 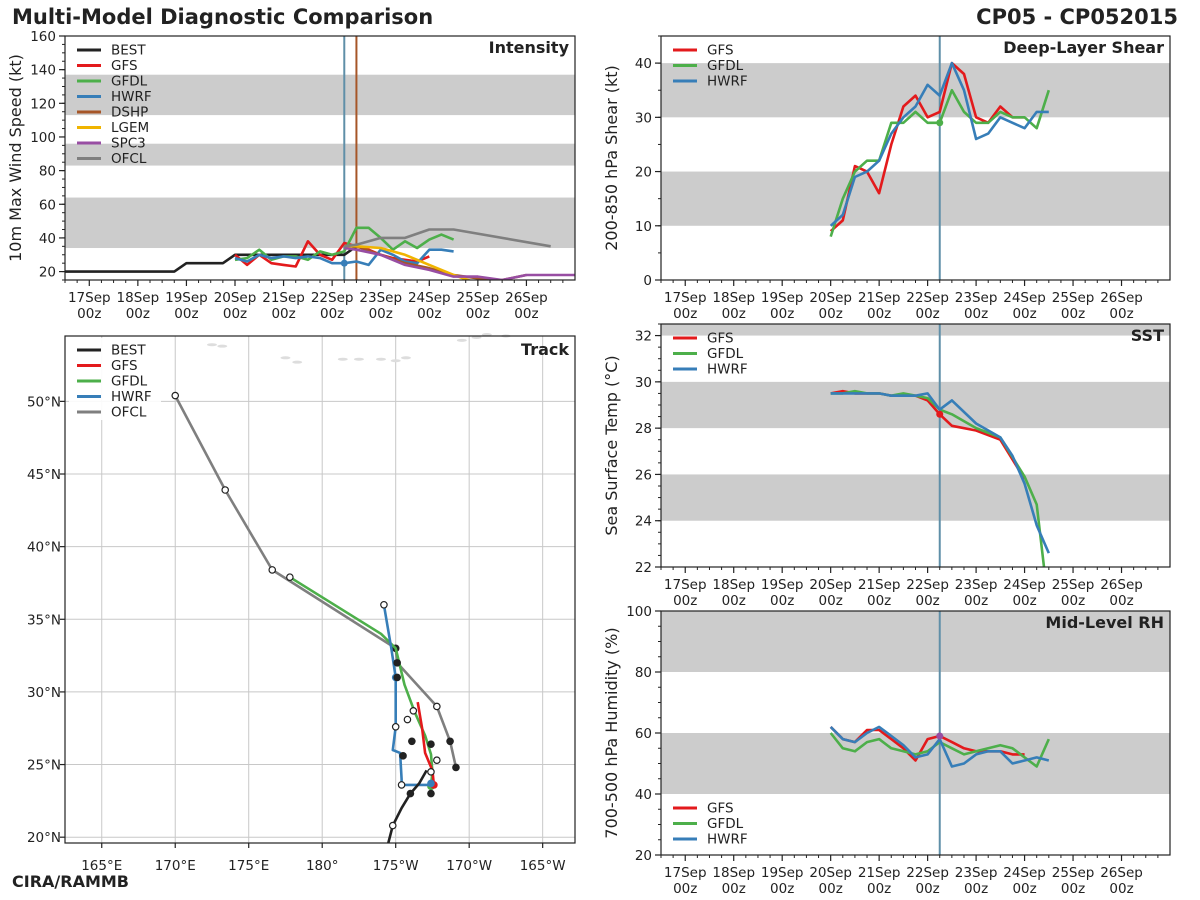 What do you see at coordinates (643, 795) in the screenshot?
I see `y-tick-label: 40` at bounding box center [643, 795].